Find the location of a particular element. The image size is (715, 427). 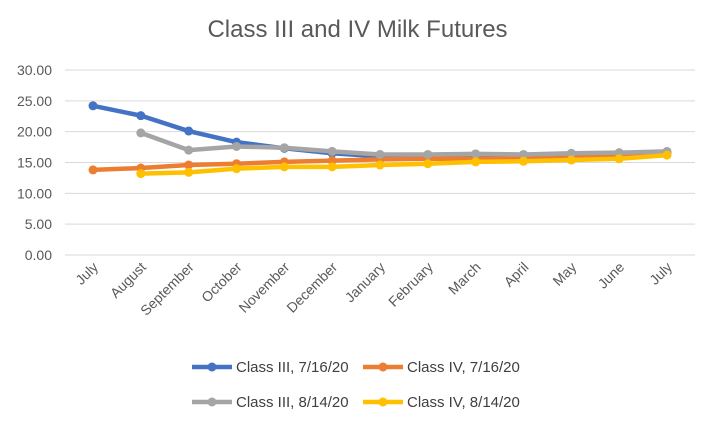

y-axis-tick-labels: 30.00 25.00 20.00 15.00 10.00 5.00 0.00 is located at coordinates (34, 162).